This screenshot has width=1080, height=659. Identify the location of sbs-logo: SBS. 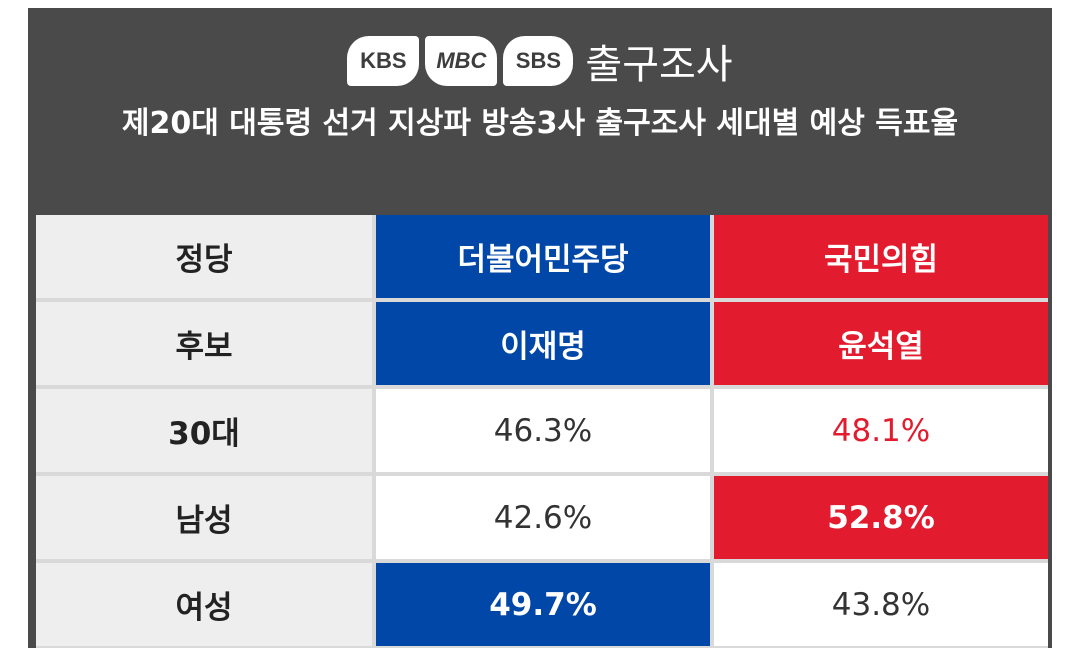
(538, 61).